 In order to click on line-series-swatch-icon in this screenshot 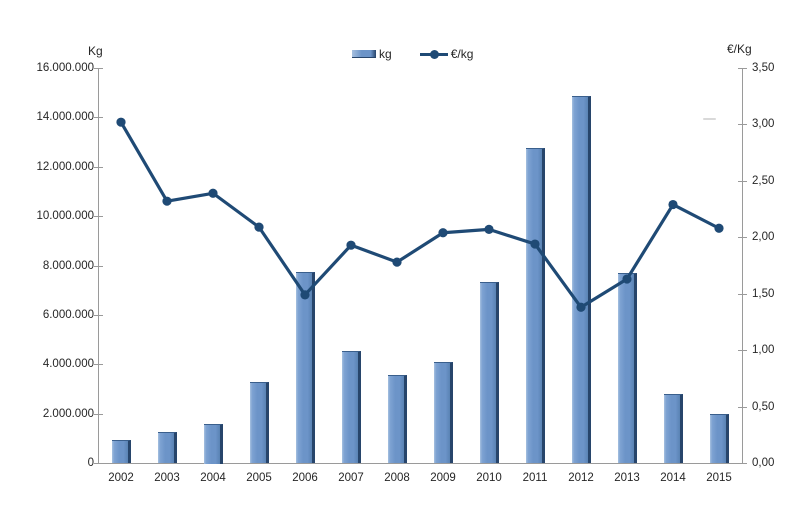, I will do `click(433, 54)`.